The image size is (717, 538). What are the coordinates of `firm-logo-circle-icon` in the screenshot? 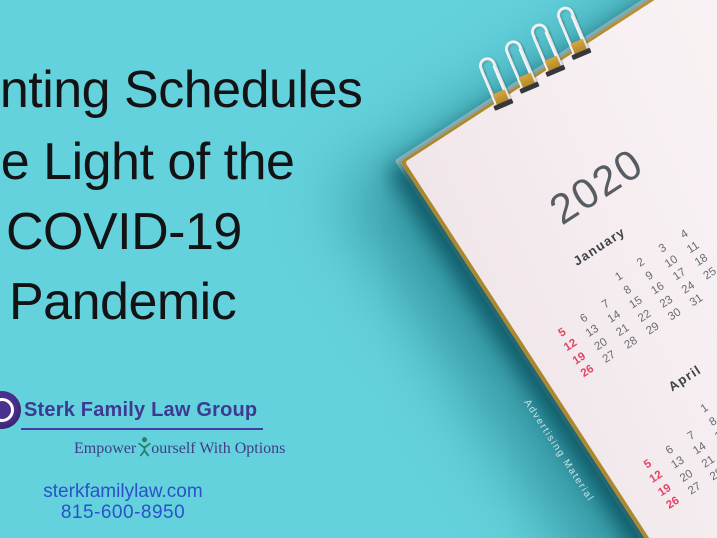 It's located at (10, 410).